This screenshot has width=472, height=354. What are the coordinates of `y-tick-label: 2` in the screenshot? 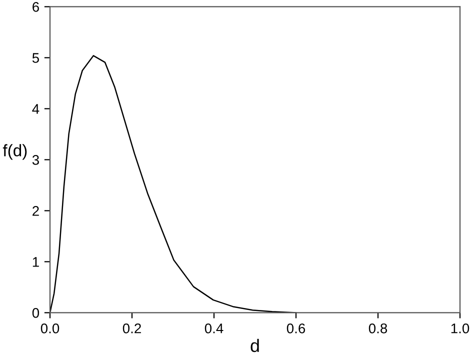 It's located at (35, 211).